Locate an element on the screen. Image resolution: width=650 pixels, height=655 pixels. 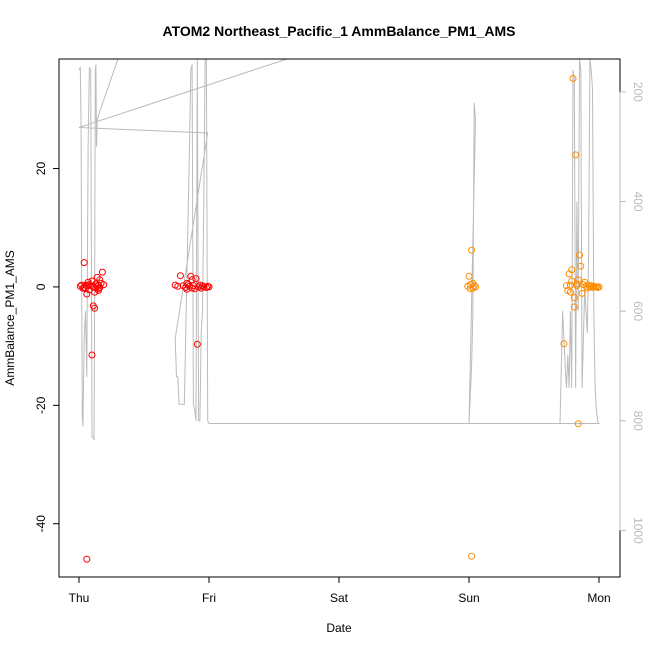
y2-tick-label: 200 is located at coordinates (638, 92).